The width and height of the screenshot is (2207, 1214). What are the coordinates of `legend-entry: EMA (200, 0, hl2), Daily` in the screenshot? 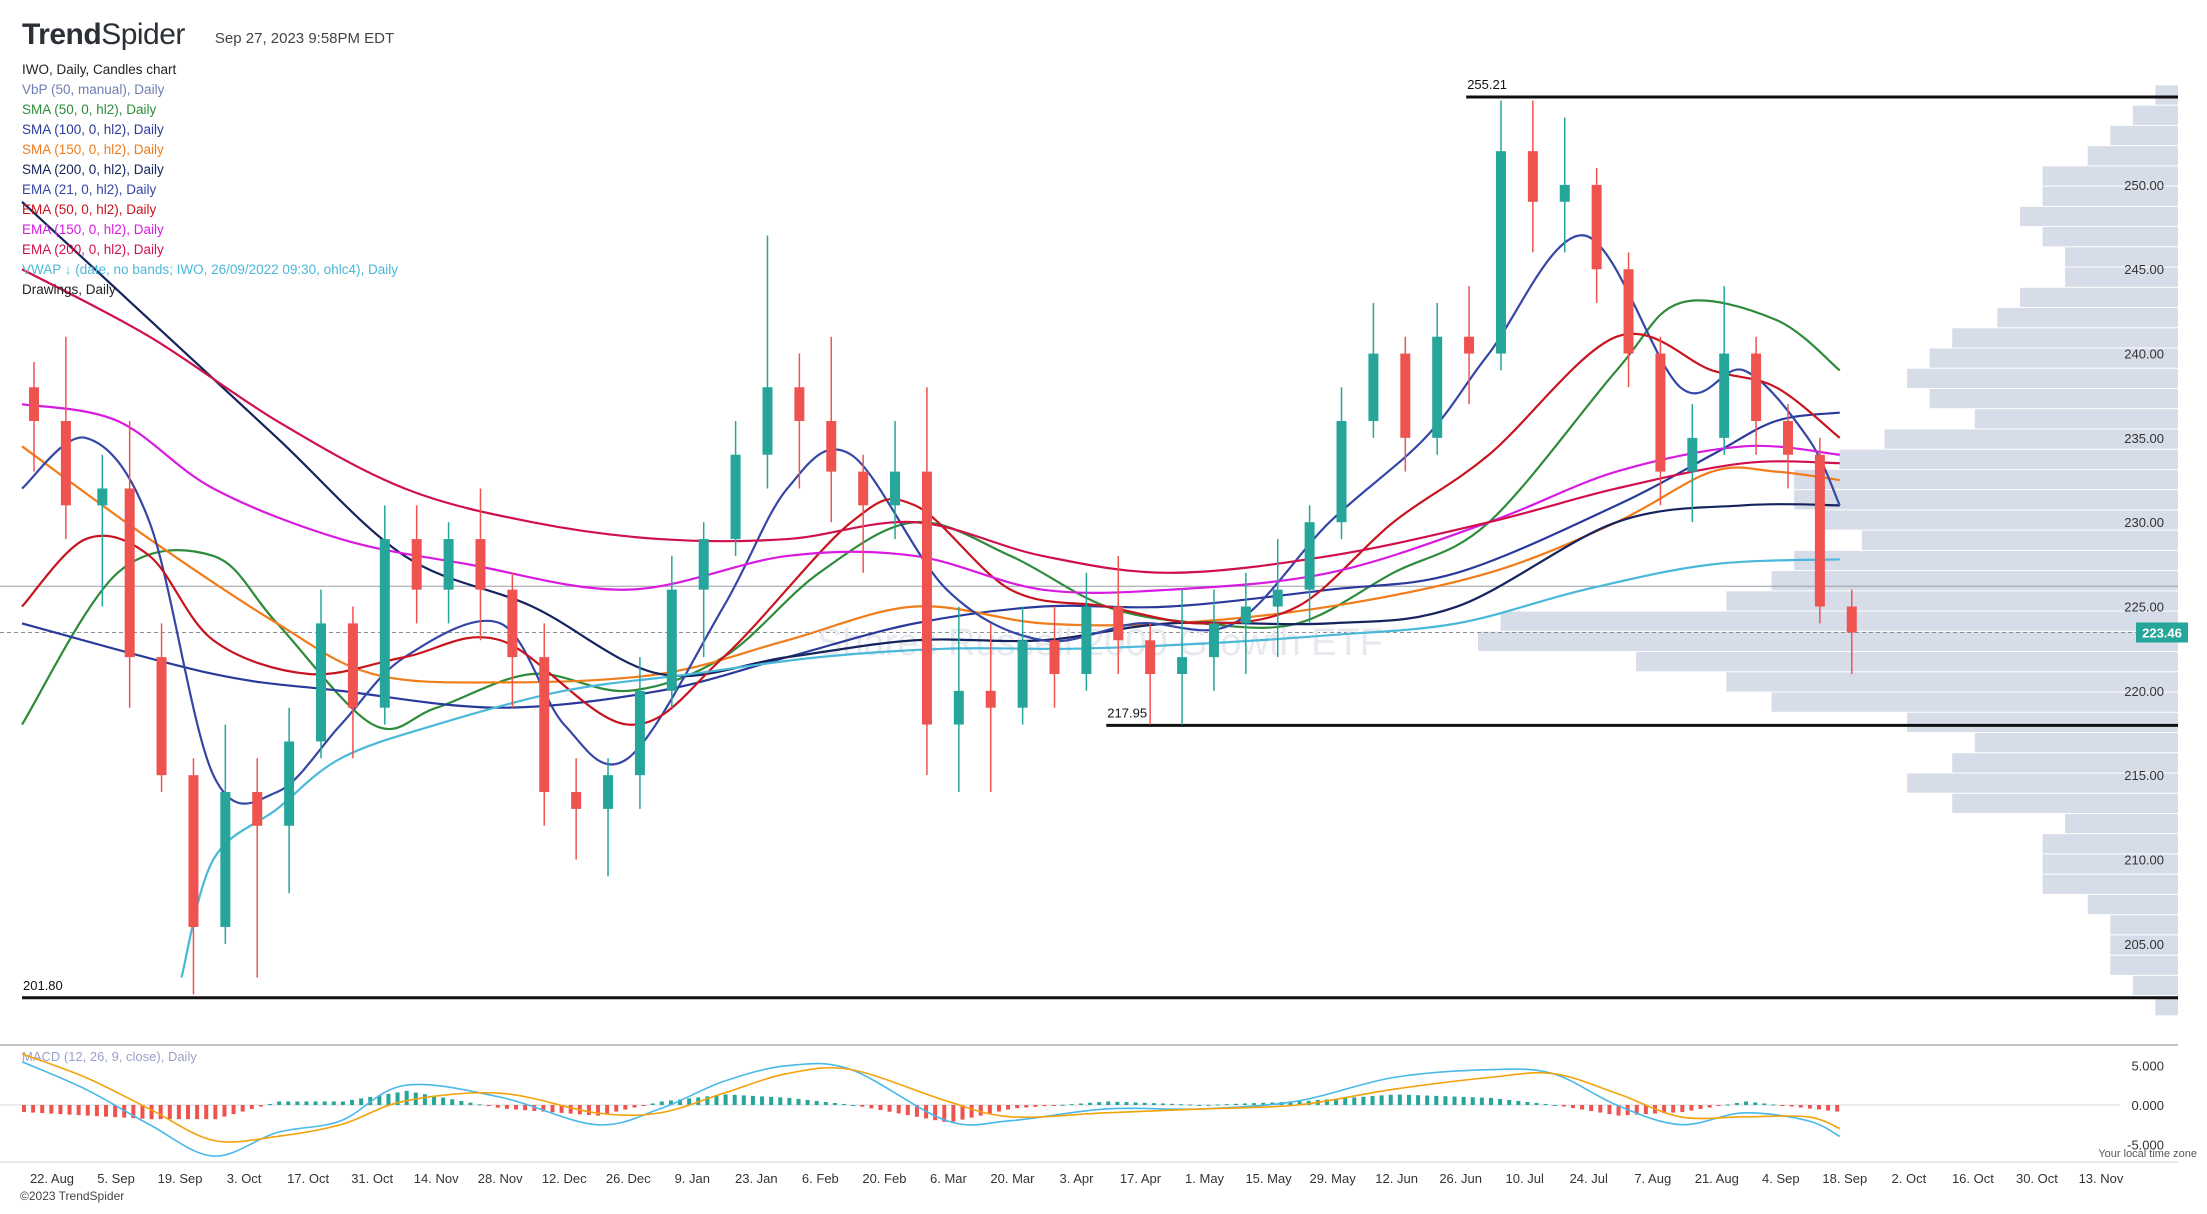 It's located at (93, 249).